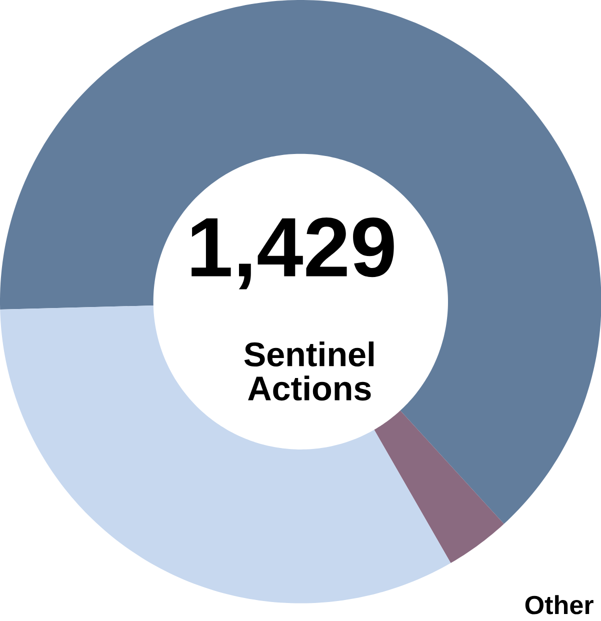  Describe the element at coordinates (309, 371) in the screenshot. I see `text: Sentinel Actions` at that location.